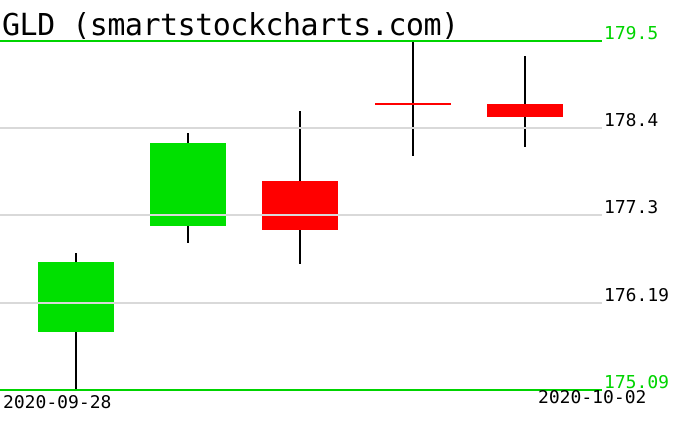  I want to click on x-axis-label-start: 2020-09-28, so click(57, 402).